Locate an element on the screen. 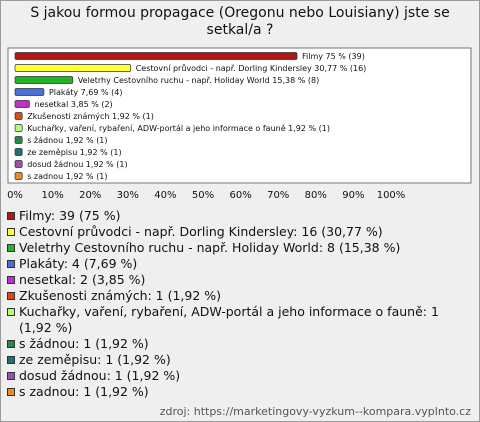 The image size is (480, 422). legend-entry: Plakáty: 4 (7,69 %) is located at coordinates (240, 264).